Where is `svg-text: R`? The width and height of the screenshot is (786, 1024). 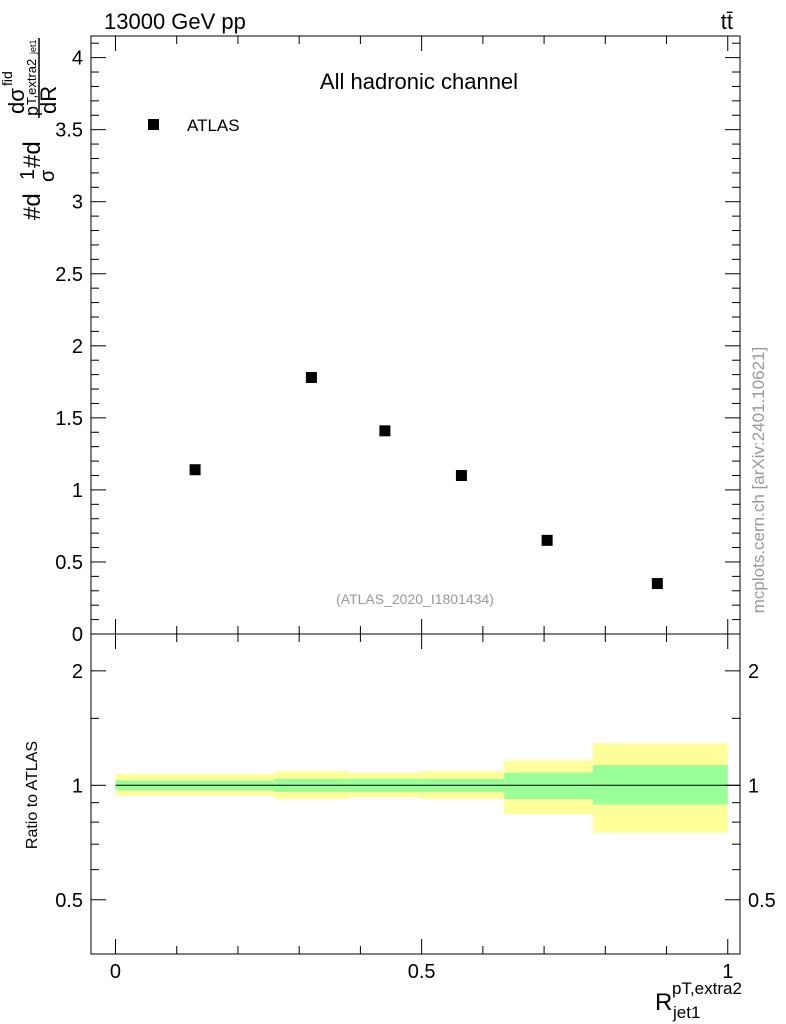 svg-text: R is located at coordinates (663, 1002).